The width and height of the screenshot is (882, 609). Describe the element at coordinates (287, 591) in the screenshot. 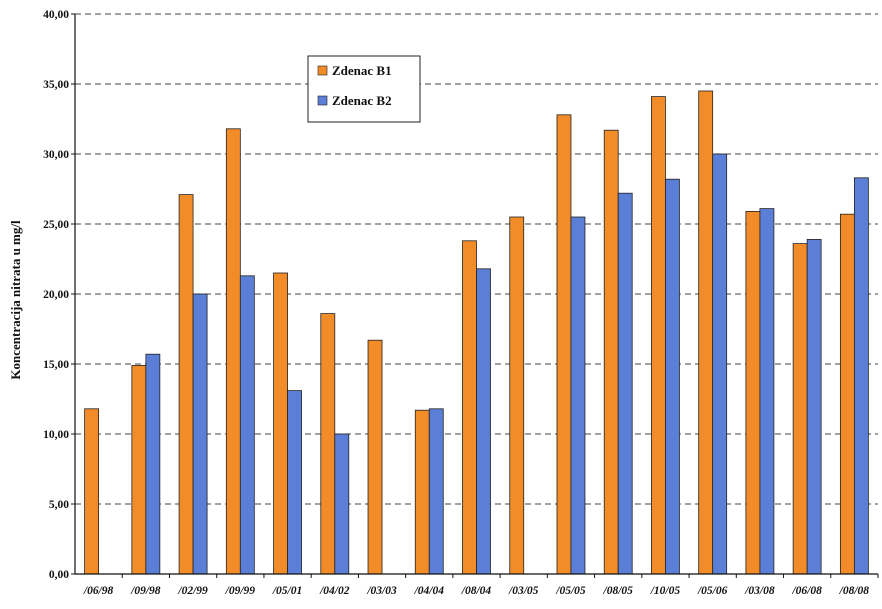

I see `x-category-label: /05/01` at that location.